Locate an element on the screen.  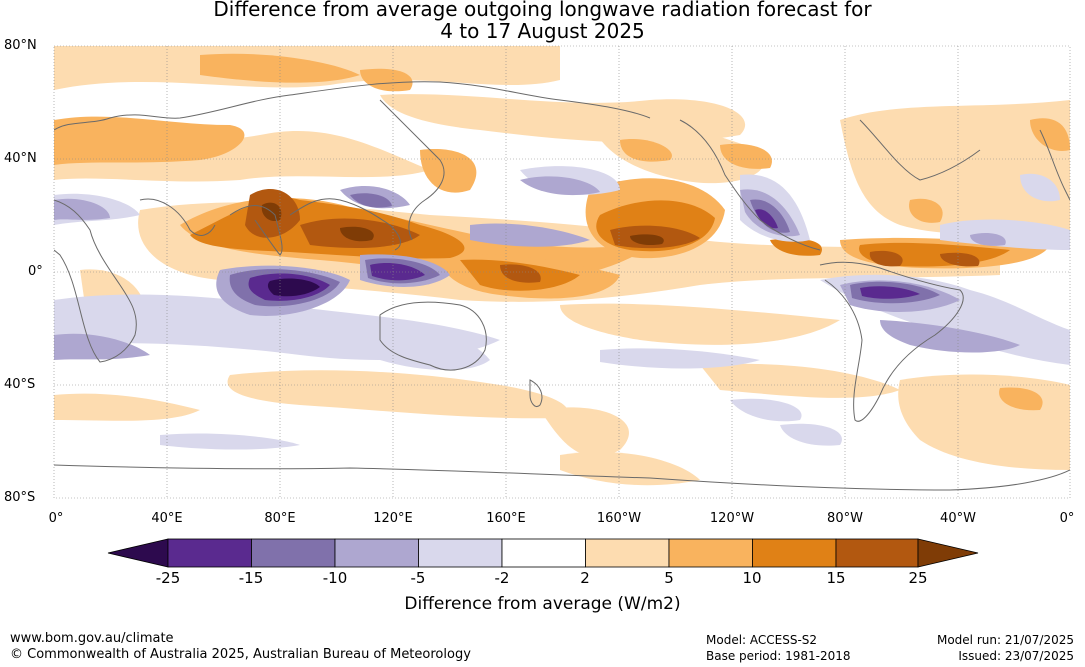
lon-label: 40°W is located at coordinates (958, 518).